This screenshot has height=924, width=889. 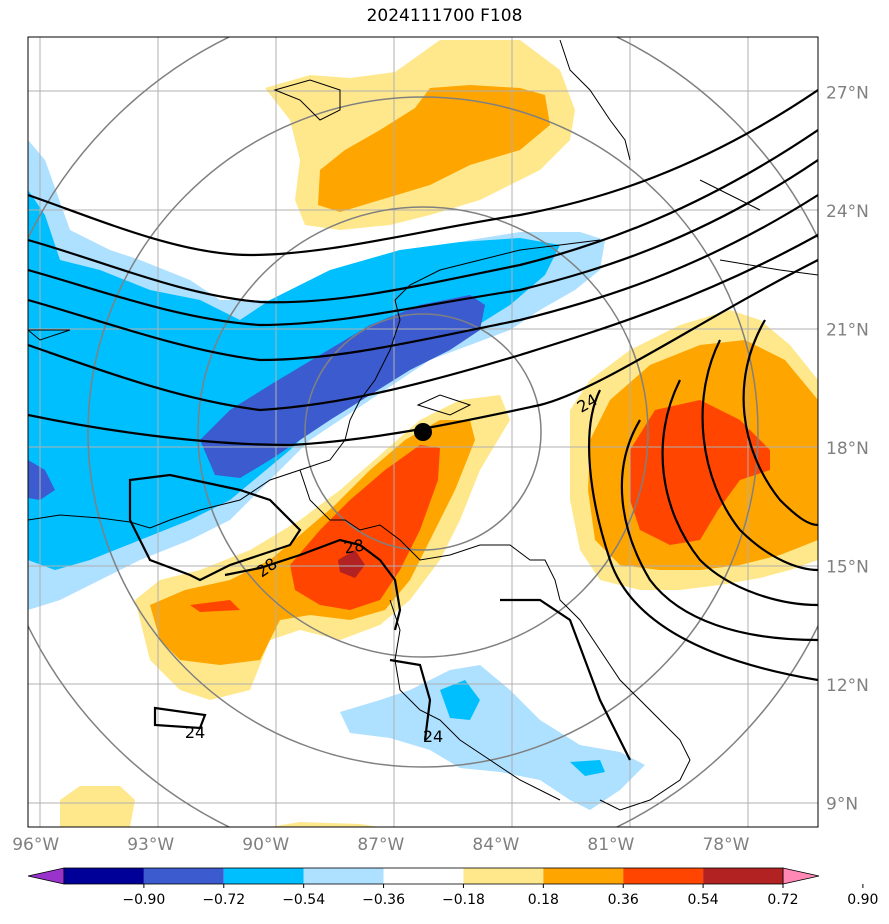 What do you see at coordinates (587, 768) in the screenshot?
I see `field-negative-cyan-south2` at bounding box center [587, 768].